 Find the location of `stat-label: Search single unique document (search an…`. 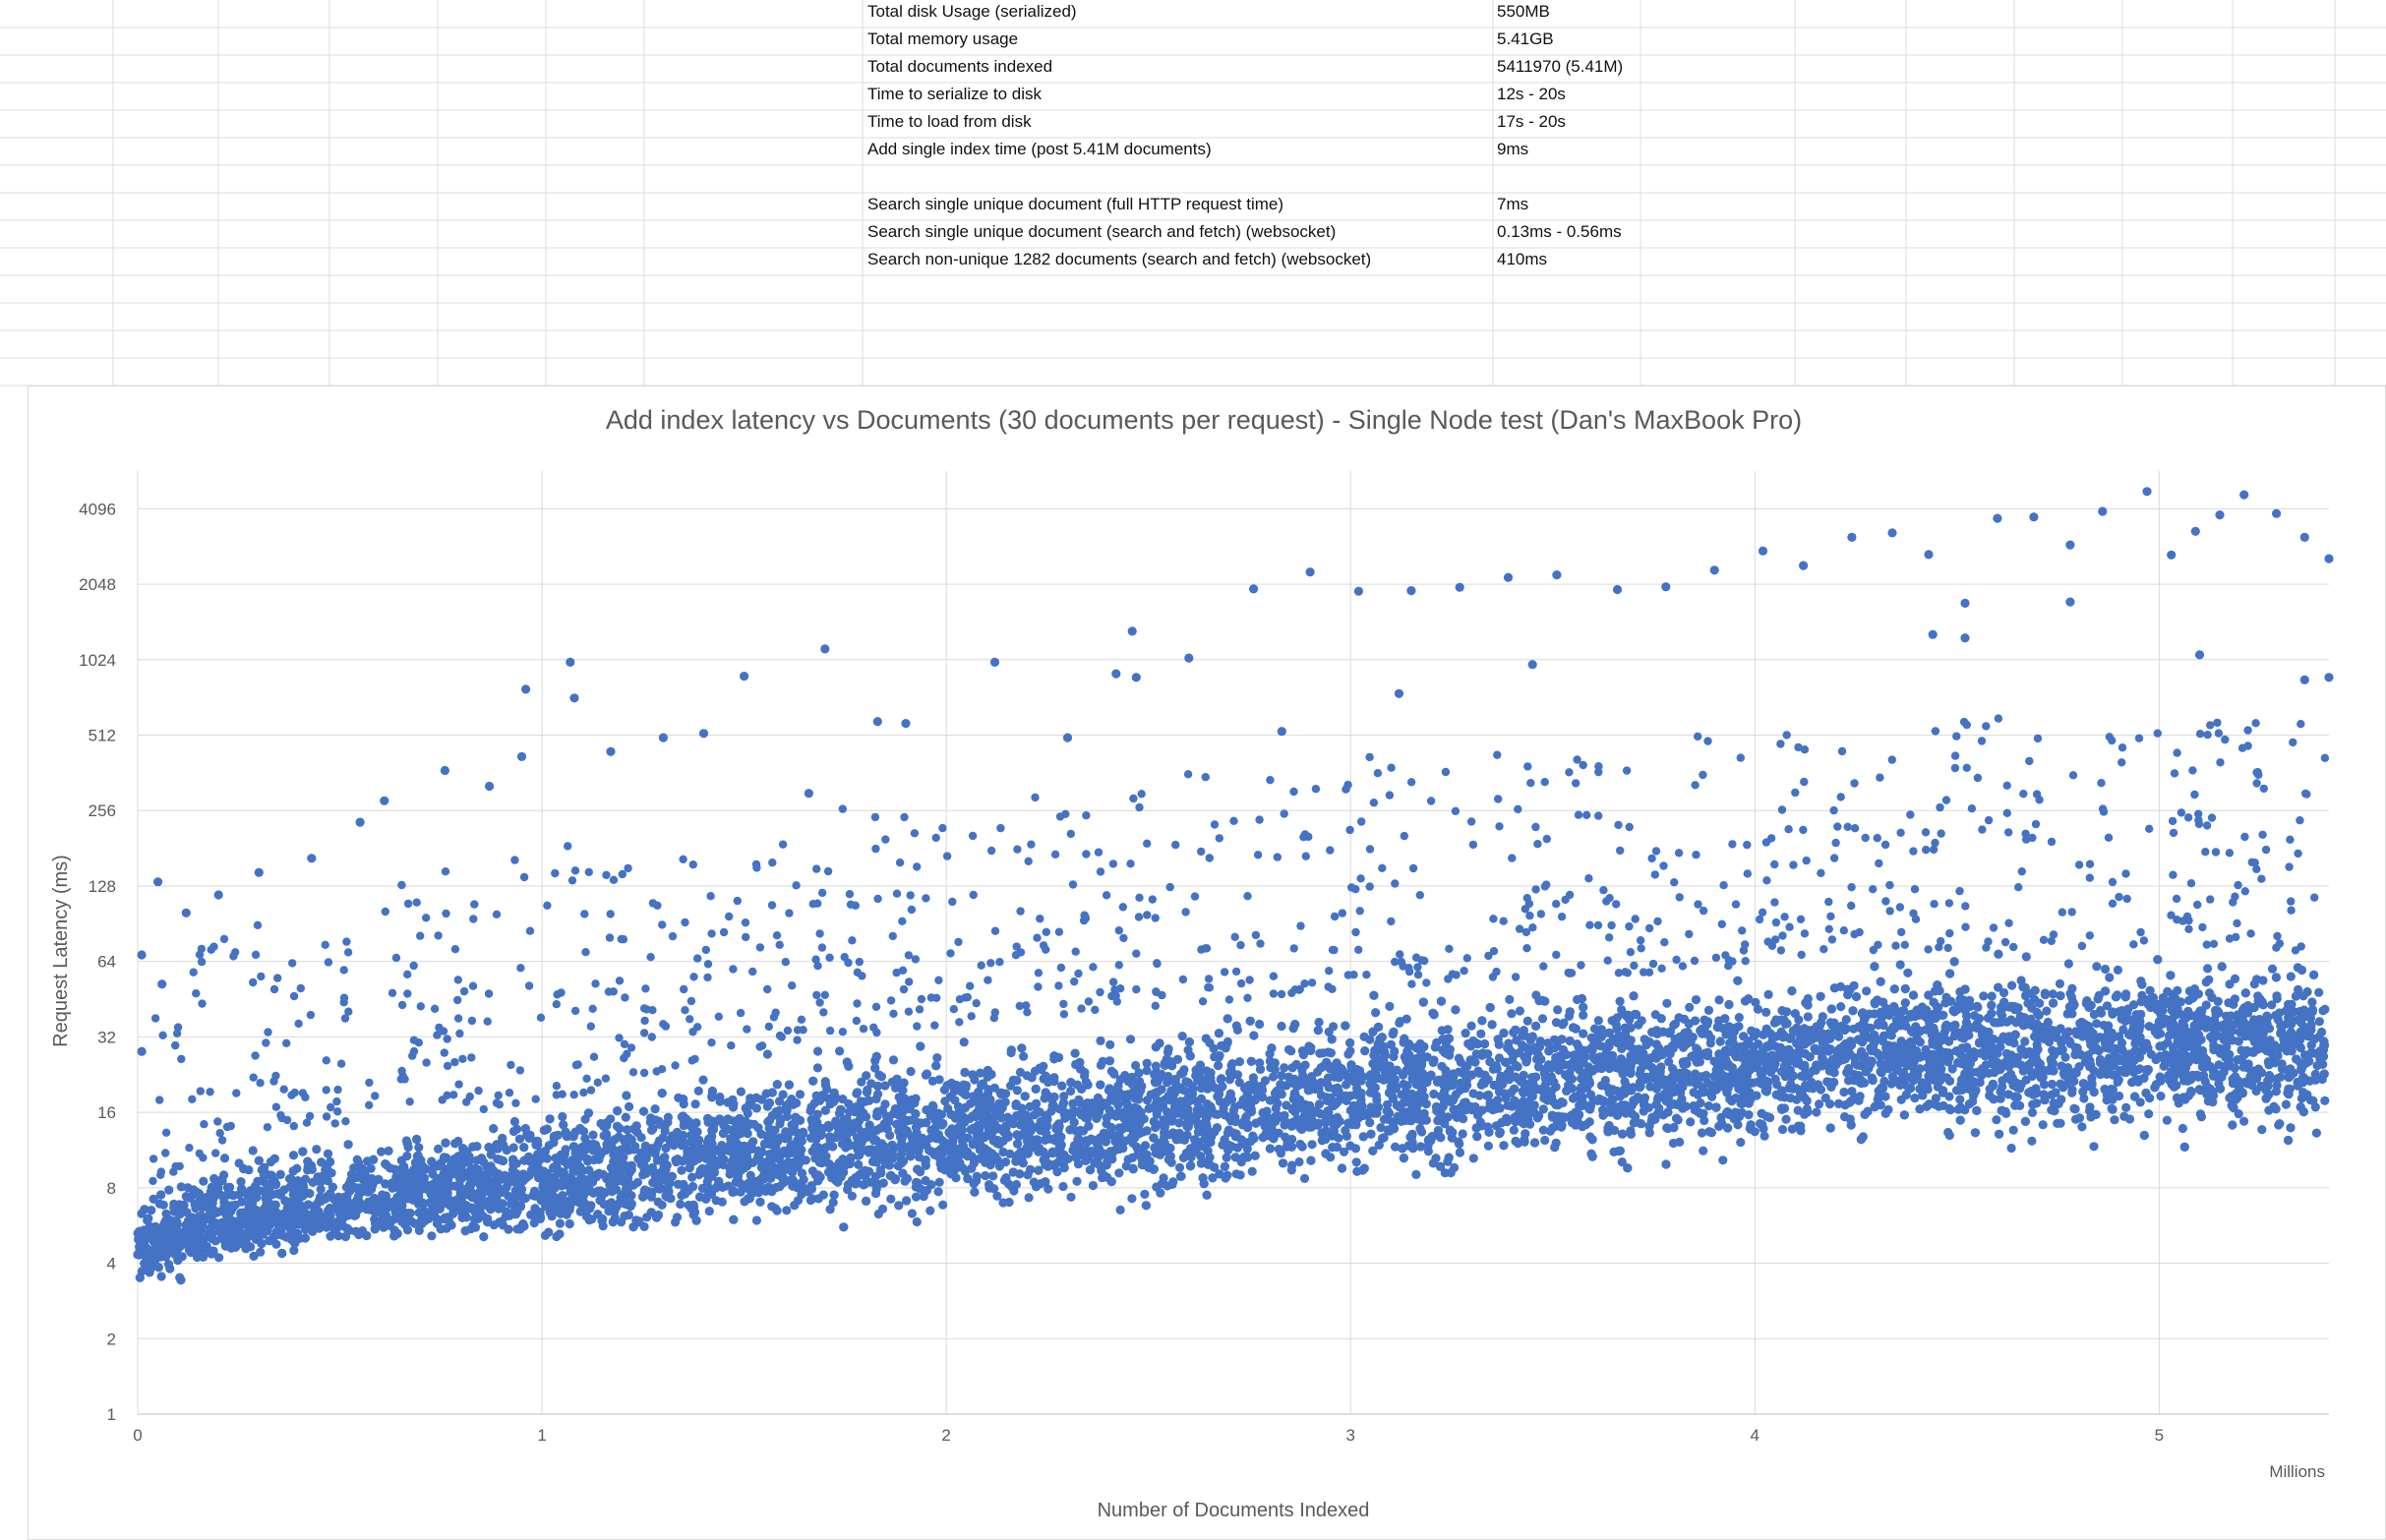

stat-label: Search single unique document (search an… is located at coordinates (1102, 232).